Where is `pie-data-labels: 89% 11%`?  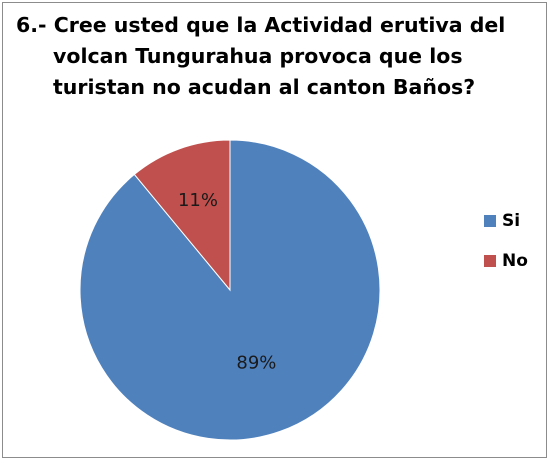
pie-data-labels: 89% 11% is located at coordinates (227, 281).